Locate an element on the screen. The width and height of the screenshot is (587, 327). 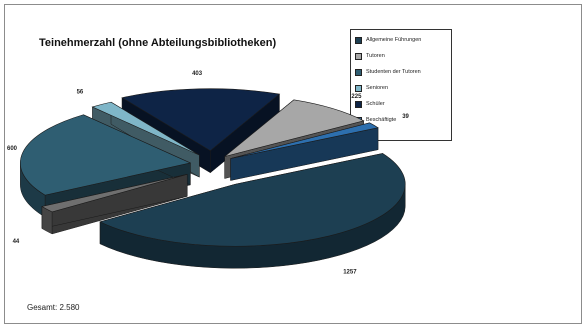
slice-beschaeftigte is located at coordinates (304, 151).